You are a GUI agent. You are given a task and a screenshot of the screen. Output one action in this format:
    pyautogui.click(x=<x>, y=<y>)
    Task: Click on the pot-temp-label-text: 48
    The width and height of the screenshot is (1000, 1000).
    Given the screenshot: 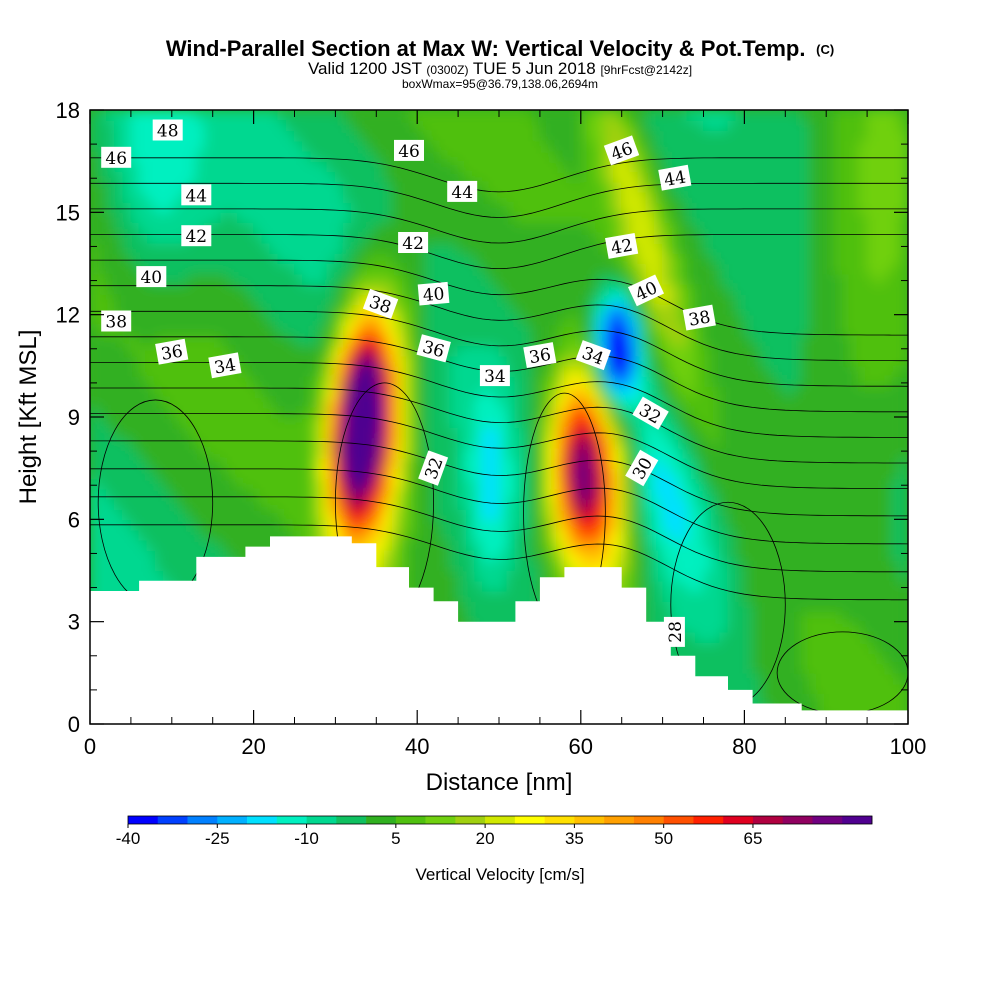 What is the action you would take?
    pyautogui.click(x=168, y=132)
    